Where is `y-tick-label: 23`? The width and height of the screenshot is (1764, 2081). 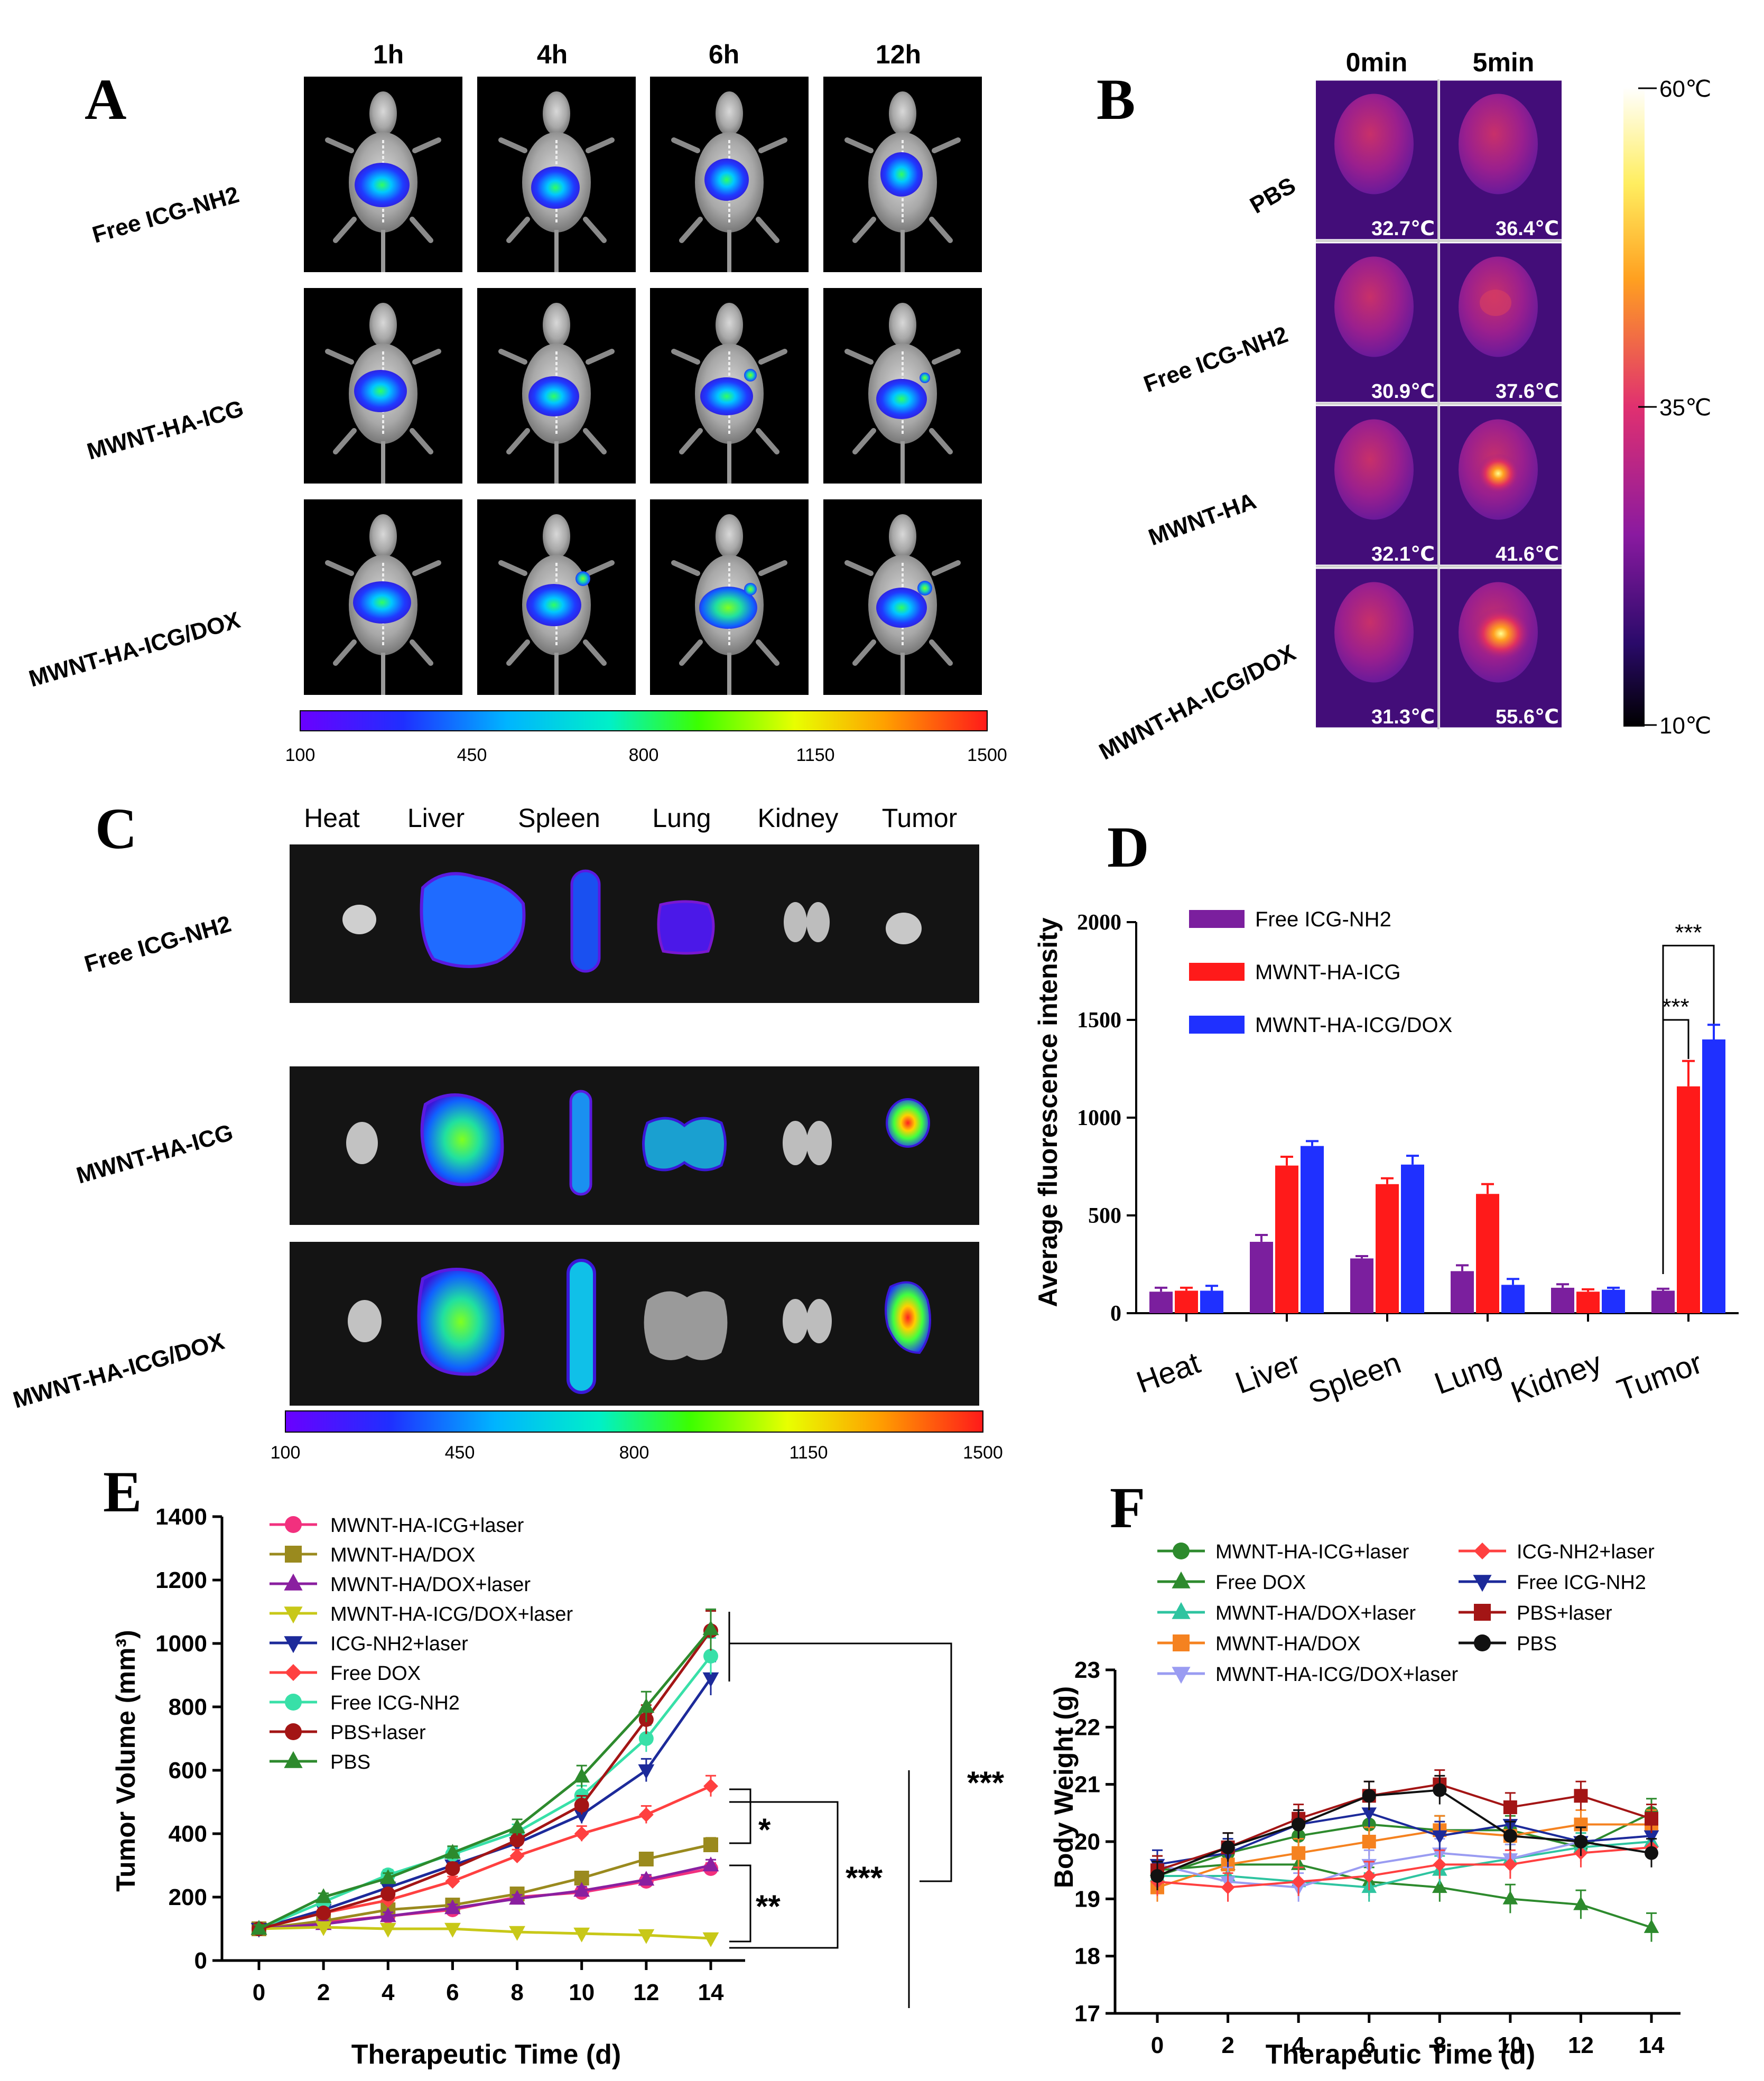 y-tick-label: 23 is located at coordinates (1087, 1670).